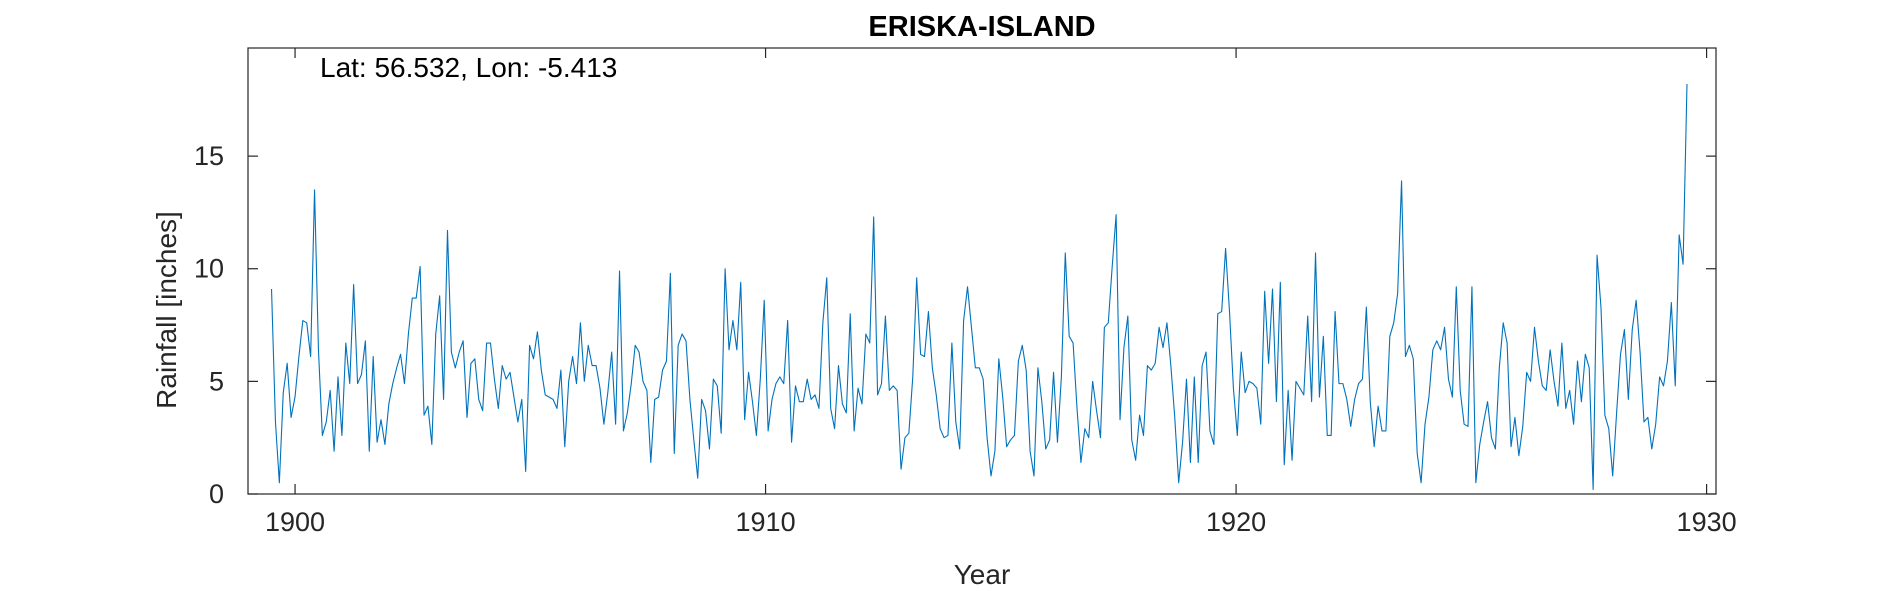 This screenshot has height=591, width=1890. Describe the element at coordinates (468, 67) in the screenshot. I see `location-annotation: Lat: 56.532, Lon: -5.413` at that location.